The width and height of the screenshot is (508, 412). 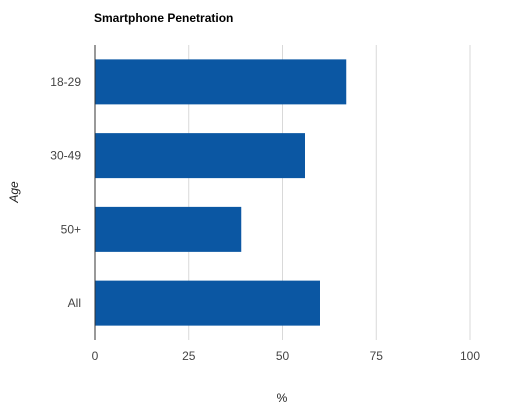 I want to click on x-tick-label: 25, so click(x=189, y=356).